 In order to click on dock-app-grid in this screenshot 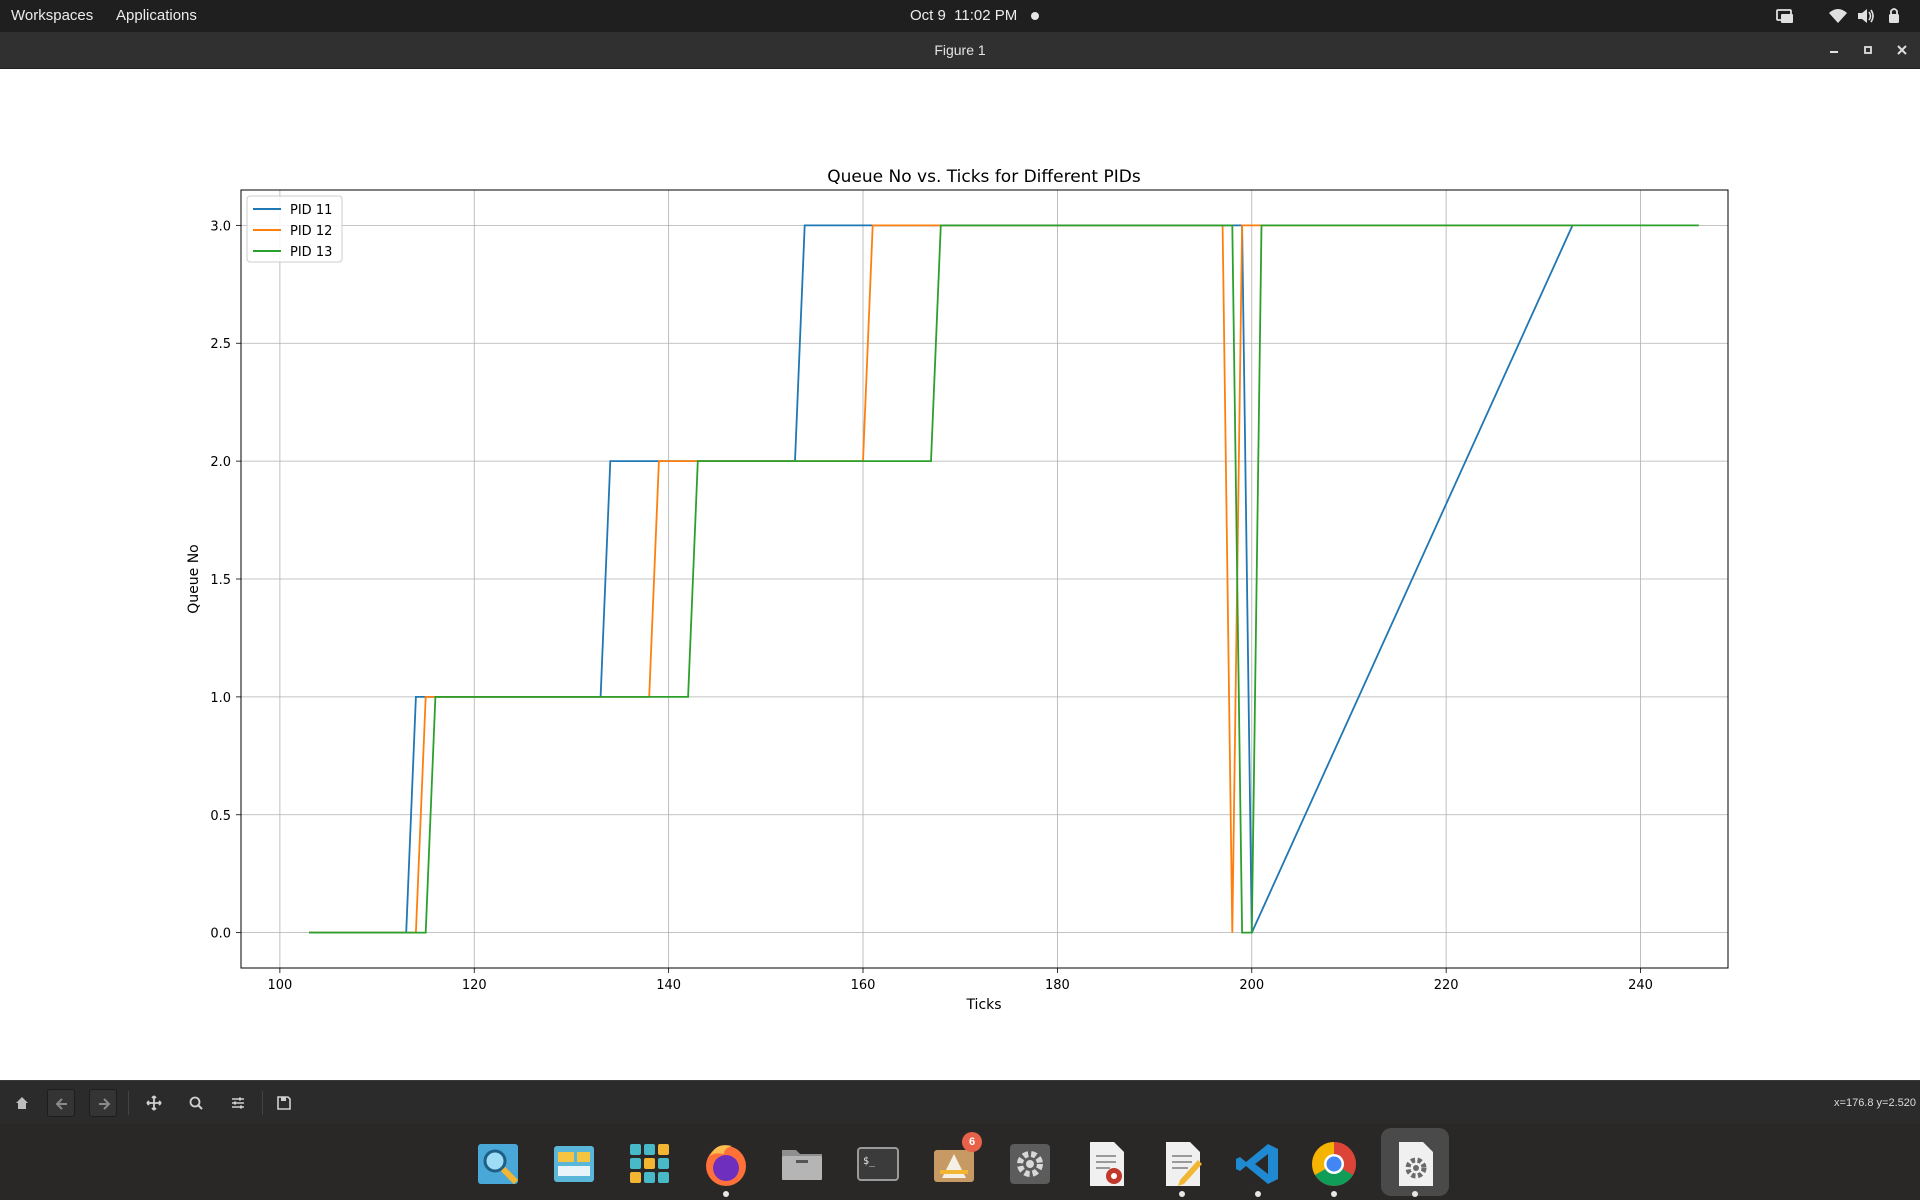, I will do `click(650, 1162)`.